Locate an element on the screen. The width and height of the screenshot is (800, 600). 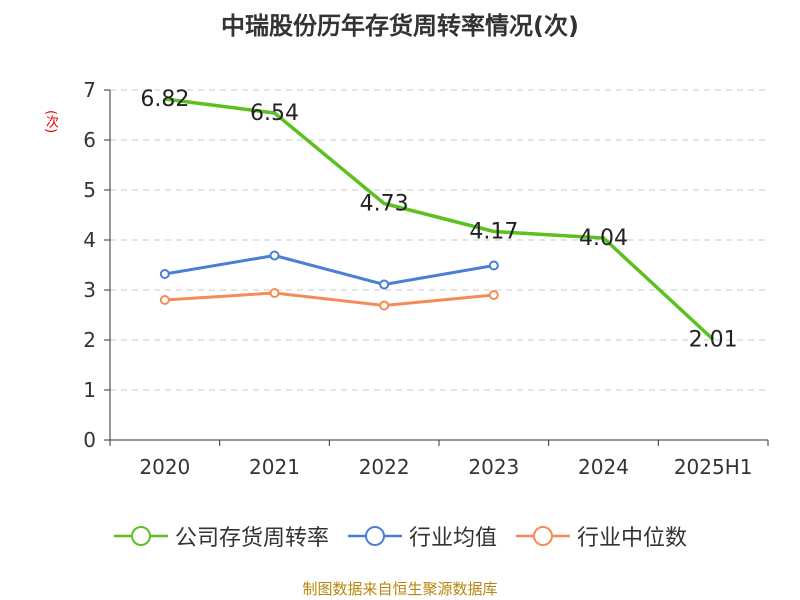
legend-label: 公司存货周转率 is located at coordinates (251, 538).